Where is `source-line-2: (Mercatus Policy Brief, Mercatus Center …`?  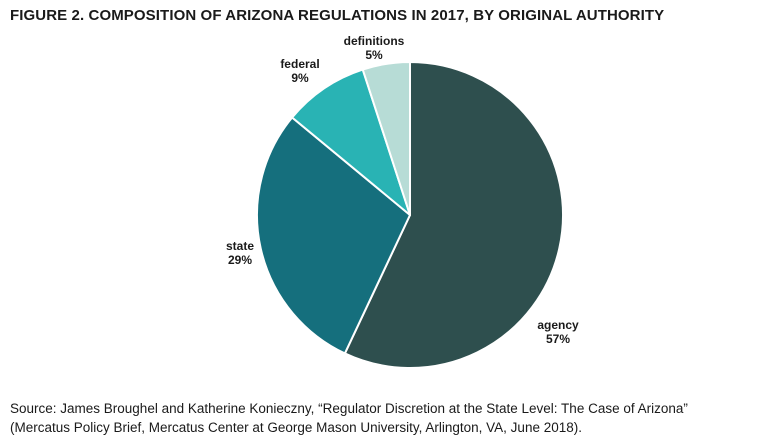
source-line-2: (Mercatus Policy Brief, Mercatus Center … is located at coordinates (296, 428).